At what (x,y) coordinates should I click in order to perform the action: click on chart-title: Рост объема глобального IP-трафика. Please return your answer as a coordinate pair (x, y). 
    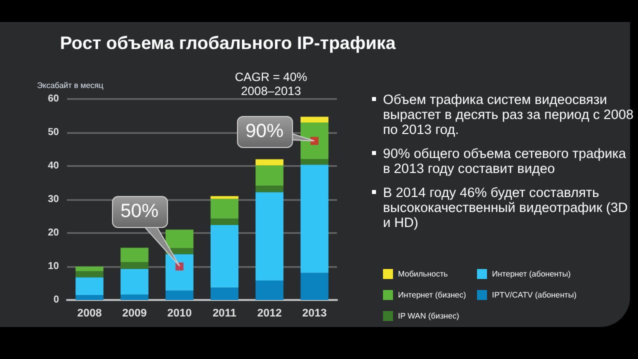
    Looking at the image, I should click on (228, 43).